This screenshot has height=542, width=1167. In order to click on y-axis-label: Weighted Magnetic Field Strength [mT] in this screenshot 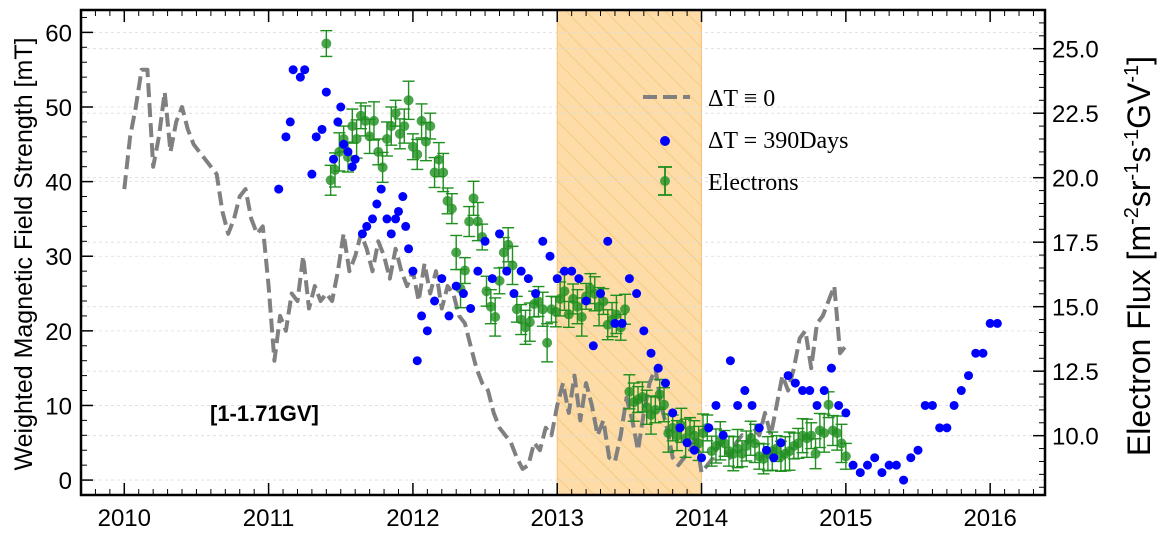, I will do `click(24, 253)`.